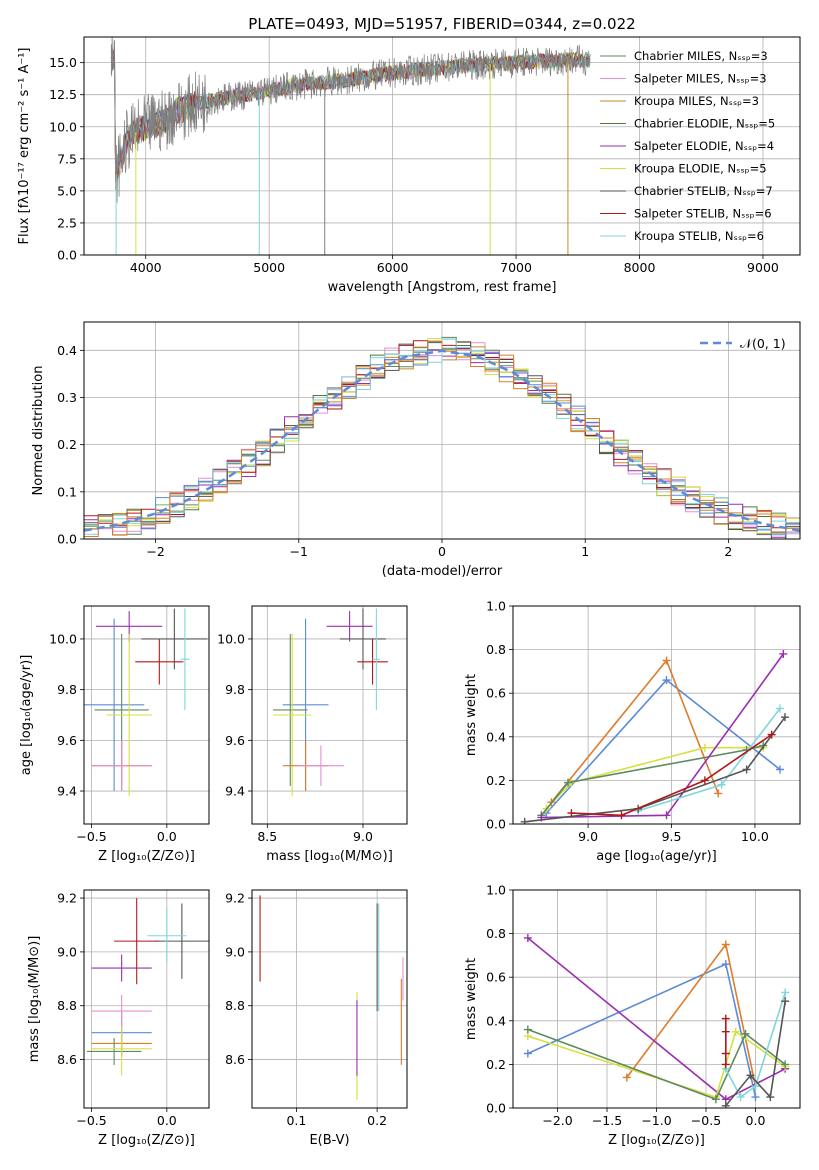 The width and height of the screenshot is (819, 1170). What do you see at coordinates (63, 126) in the screenshot?
I see `y-tick-label: 10.0` at bounding box center [63, 126].